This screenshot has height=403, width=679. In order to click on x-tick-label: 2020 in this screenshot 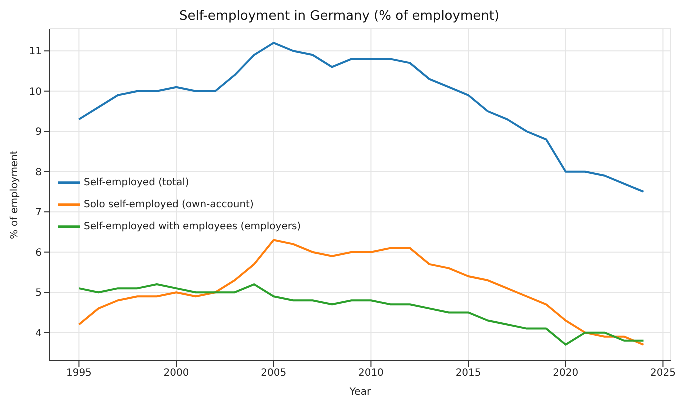, I will do `click(566, 374)`.